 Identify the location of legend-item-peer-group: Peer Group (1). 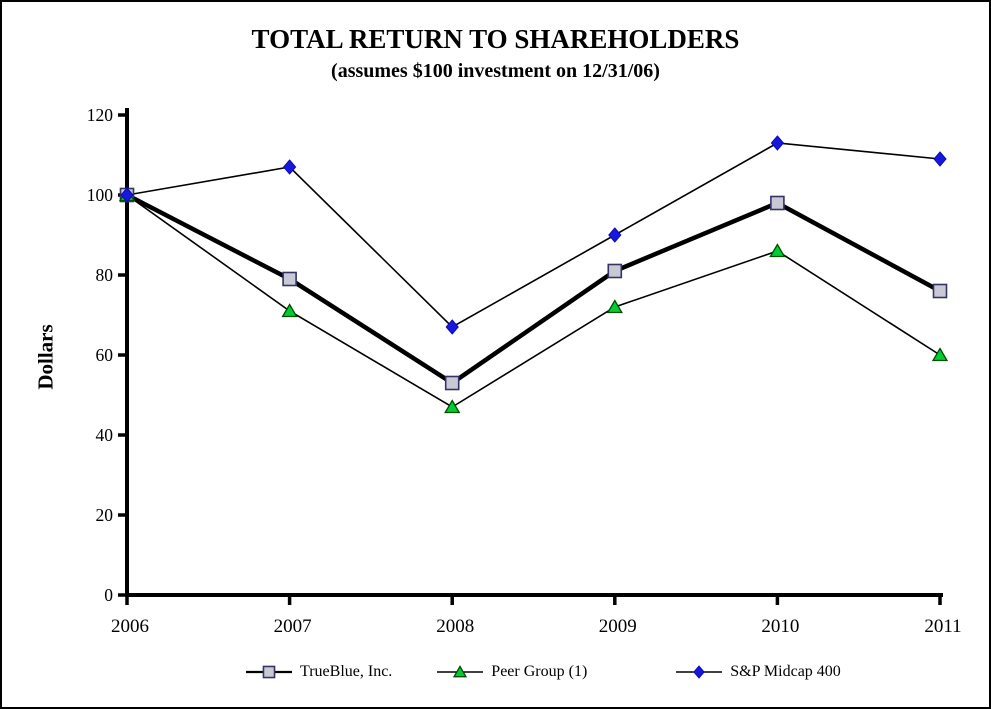
(511, 672).